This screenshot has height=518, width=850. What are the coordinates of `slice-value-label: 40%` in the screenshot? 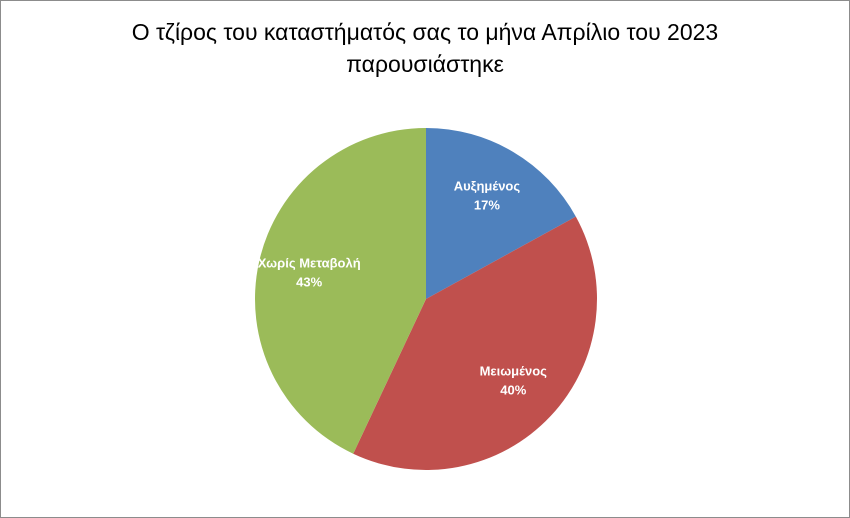 It's located at (513, 389).